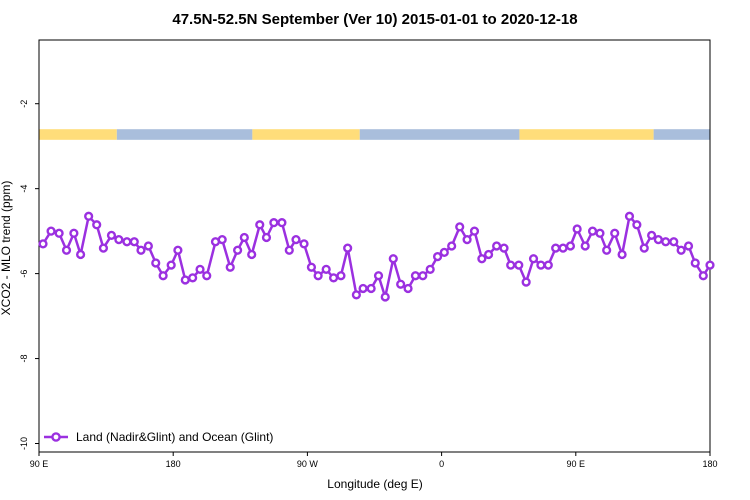 The image size is (750, 500). Describe the element at coordinates (24, 274) in the screenshot. I see `y-tick-label: -6` at that location.